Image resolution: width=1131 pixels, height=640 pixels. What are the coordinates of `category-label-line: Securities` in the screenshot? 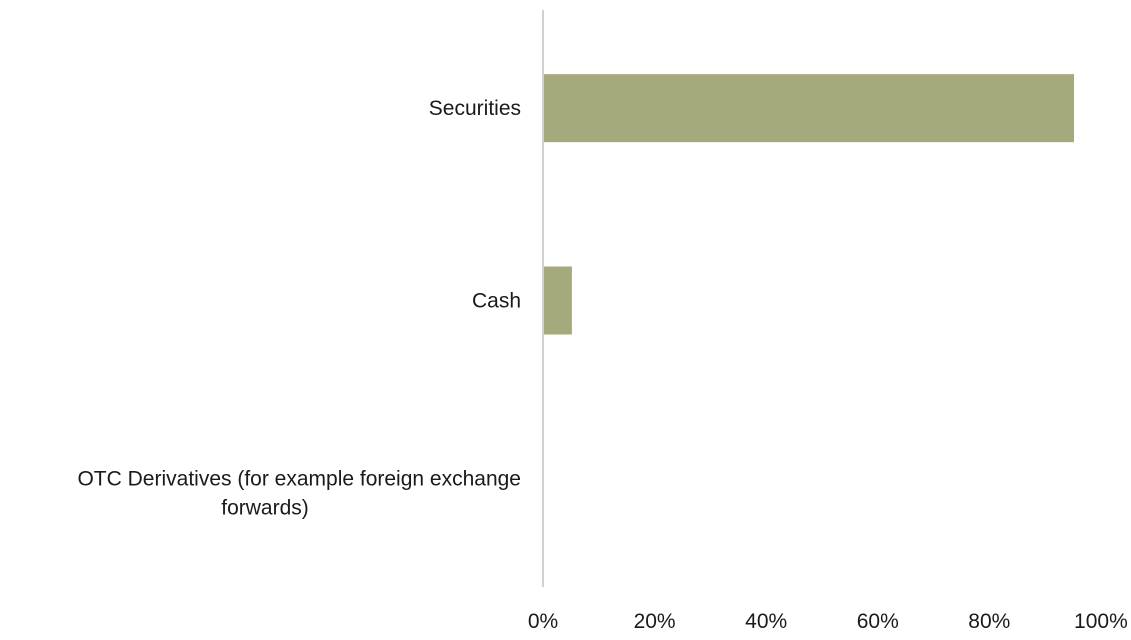 It's located at (475, 108).